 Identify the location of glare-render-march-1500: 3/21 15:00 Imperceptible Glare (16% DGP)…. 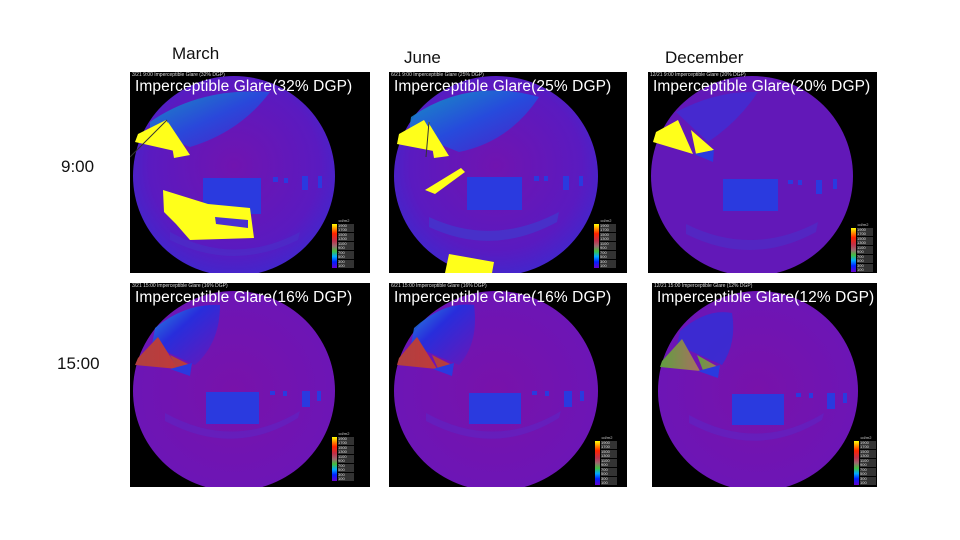
(250, 385).